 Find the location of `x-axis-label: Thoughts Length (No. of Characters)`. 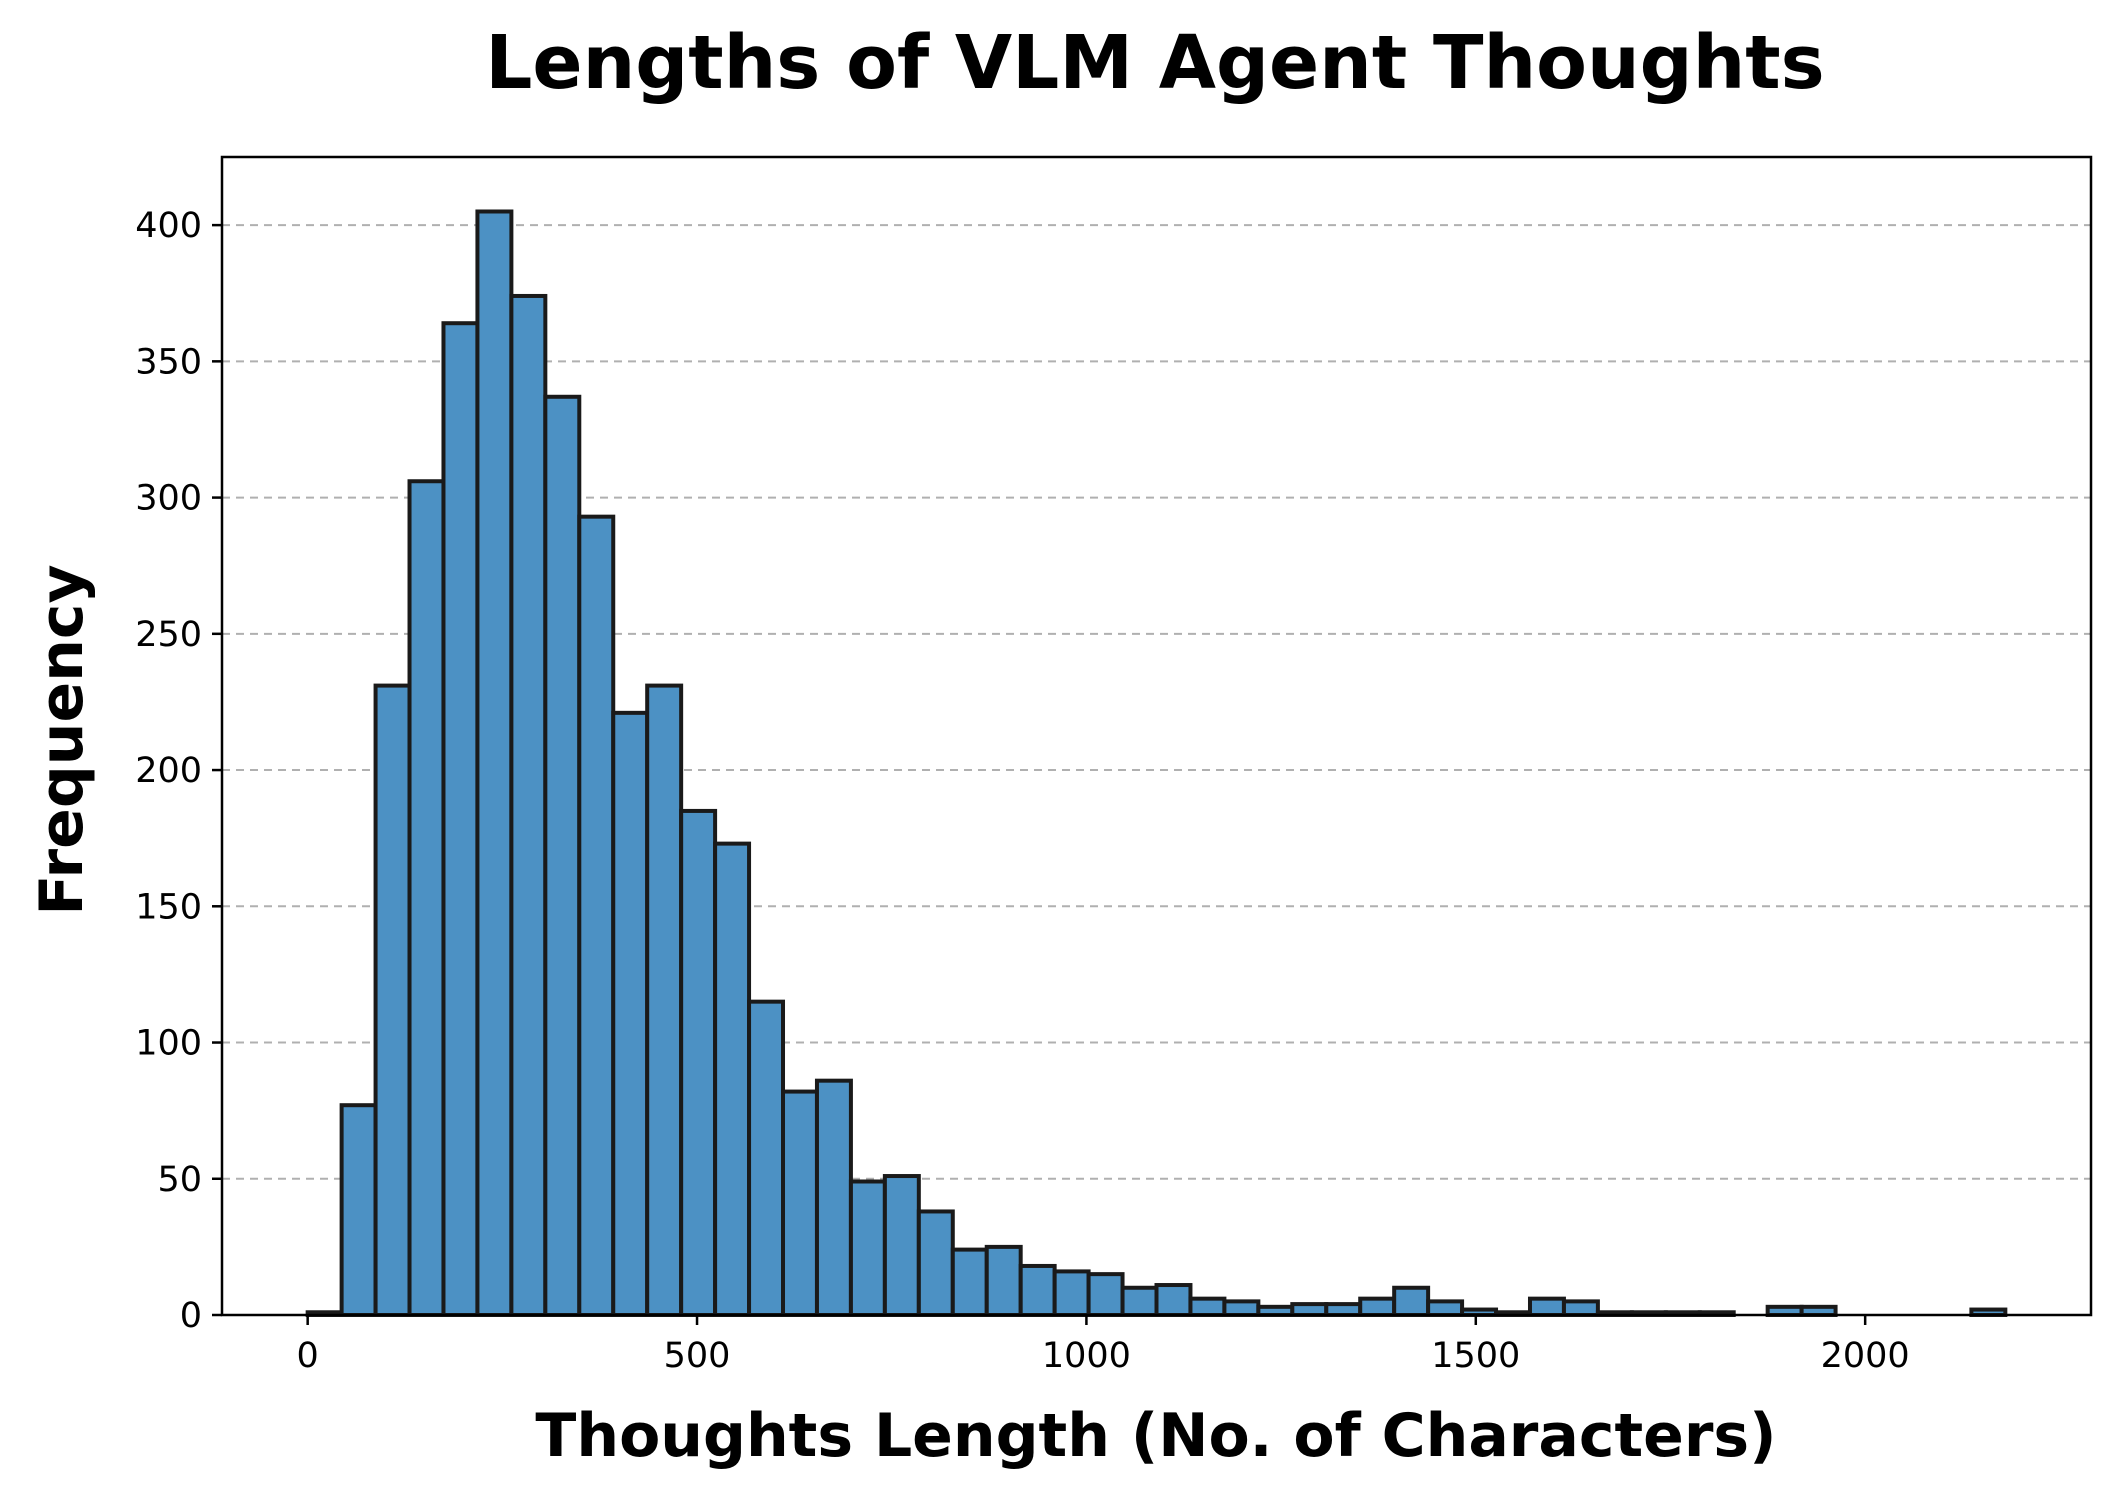

x-axis-label: Thoughts Length (No. of Characters) is located at coordinates (1155, 1436).